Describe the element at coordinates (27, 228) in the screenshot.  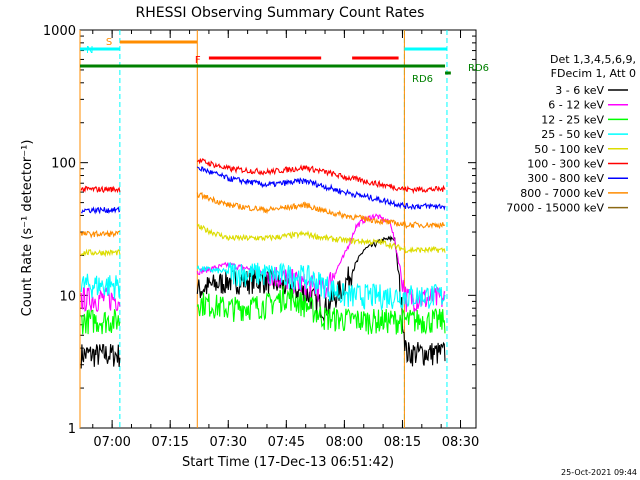
I see `y-axis-label: Count Rate (s⁻¹ detector⁻¹)` at that location.